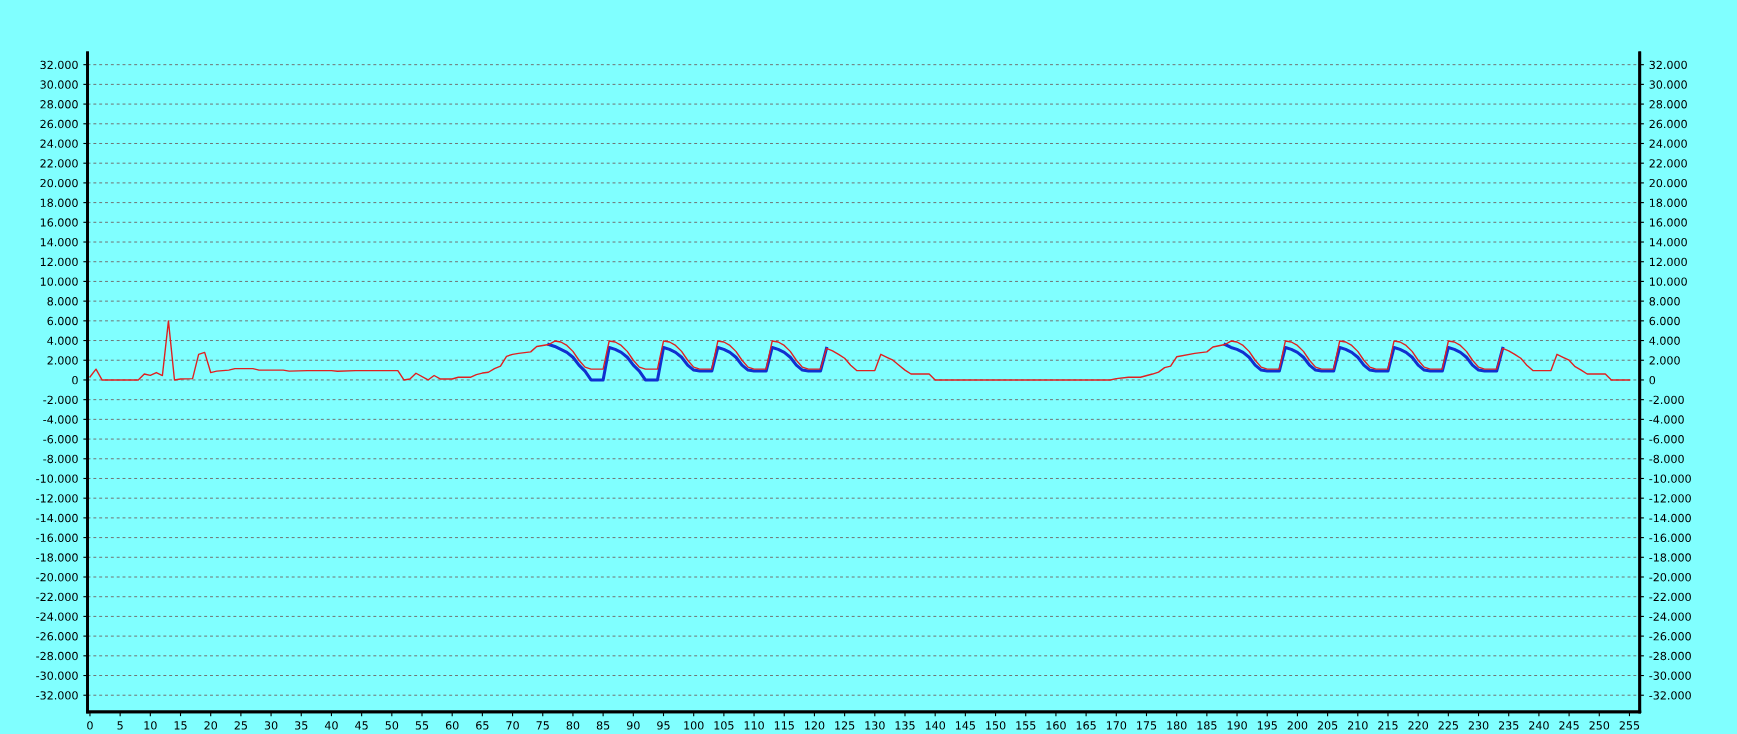 This screenshot has width=1737, height=734. I want to click on y2-tick-label: -24.000, so click(1670, 616).